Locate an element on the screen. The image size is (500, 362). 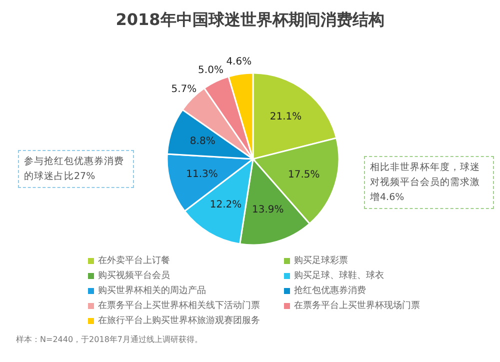
data-label: 12.2% is located at coordinates (226, 204).